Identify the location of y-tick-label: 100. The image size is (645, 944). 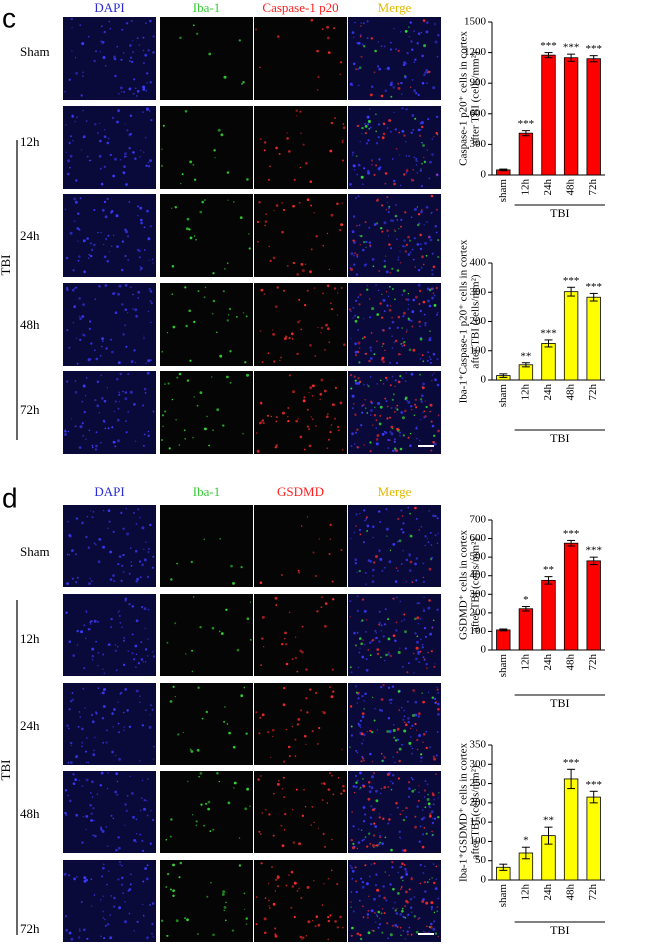
(478, 631).